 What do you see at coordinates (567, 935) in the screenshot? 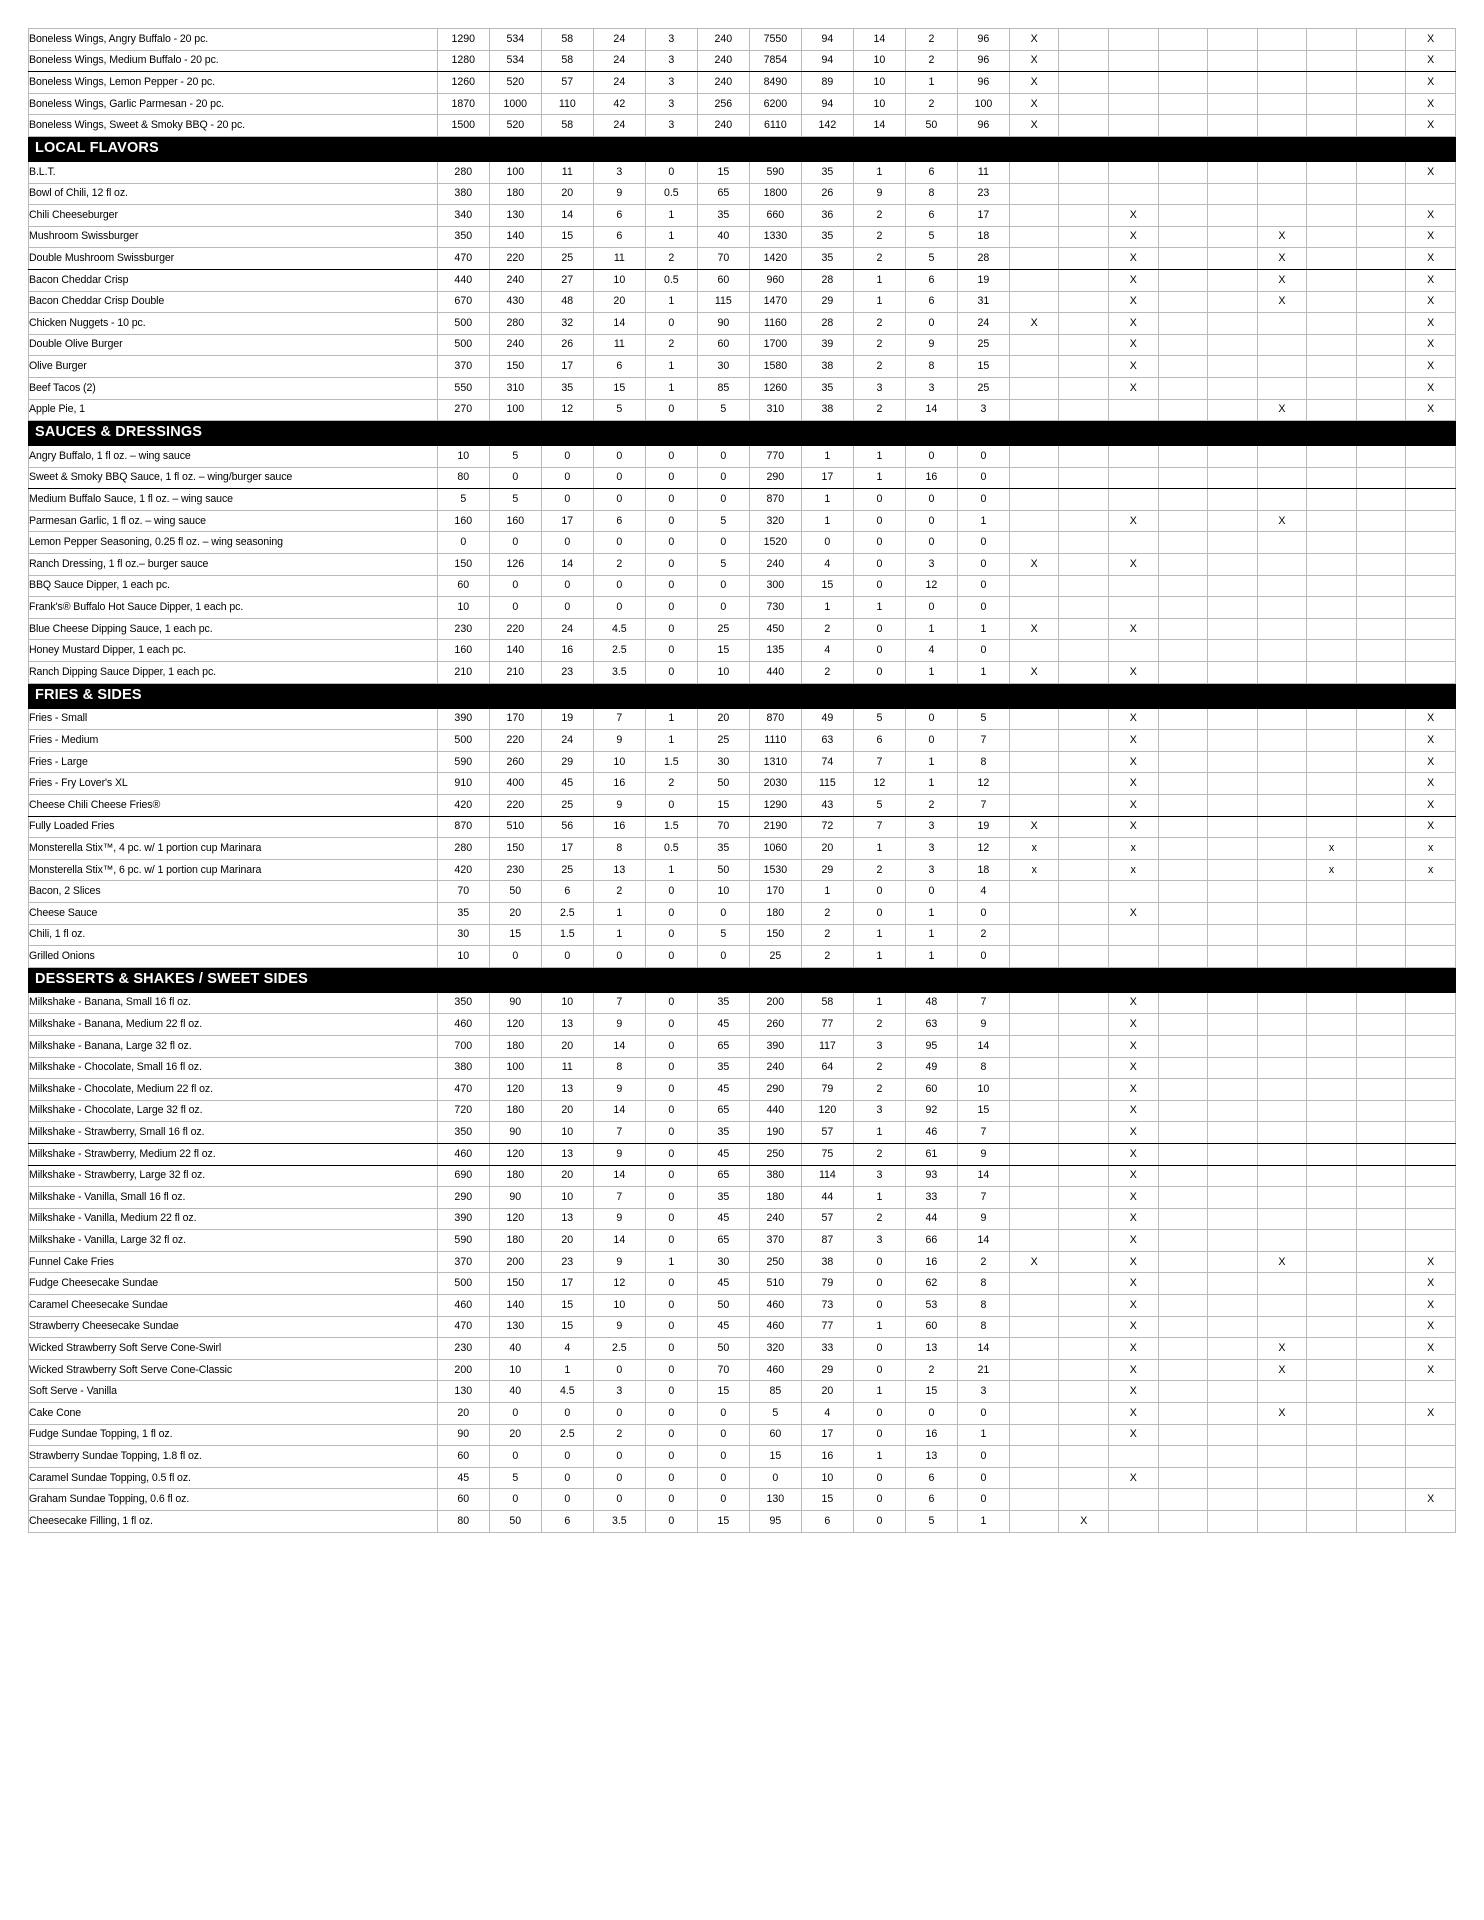
I see `nutrient-value: 1.5` at bounding box center [567, 935].